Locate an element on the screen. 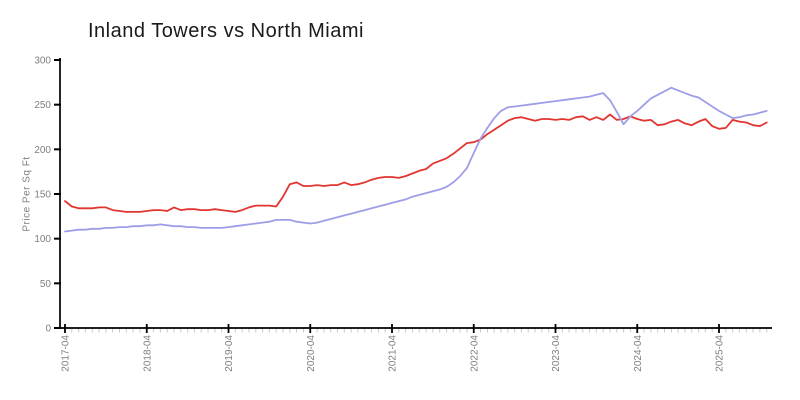  x-tick-label: 2020-04 is located at coordinates (311, 353).